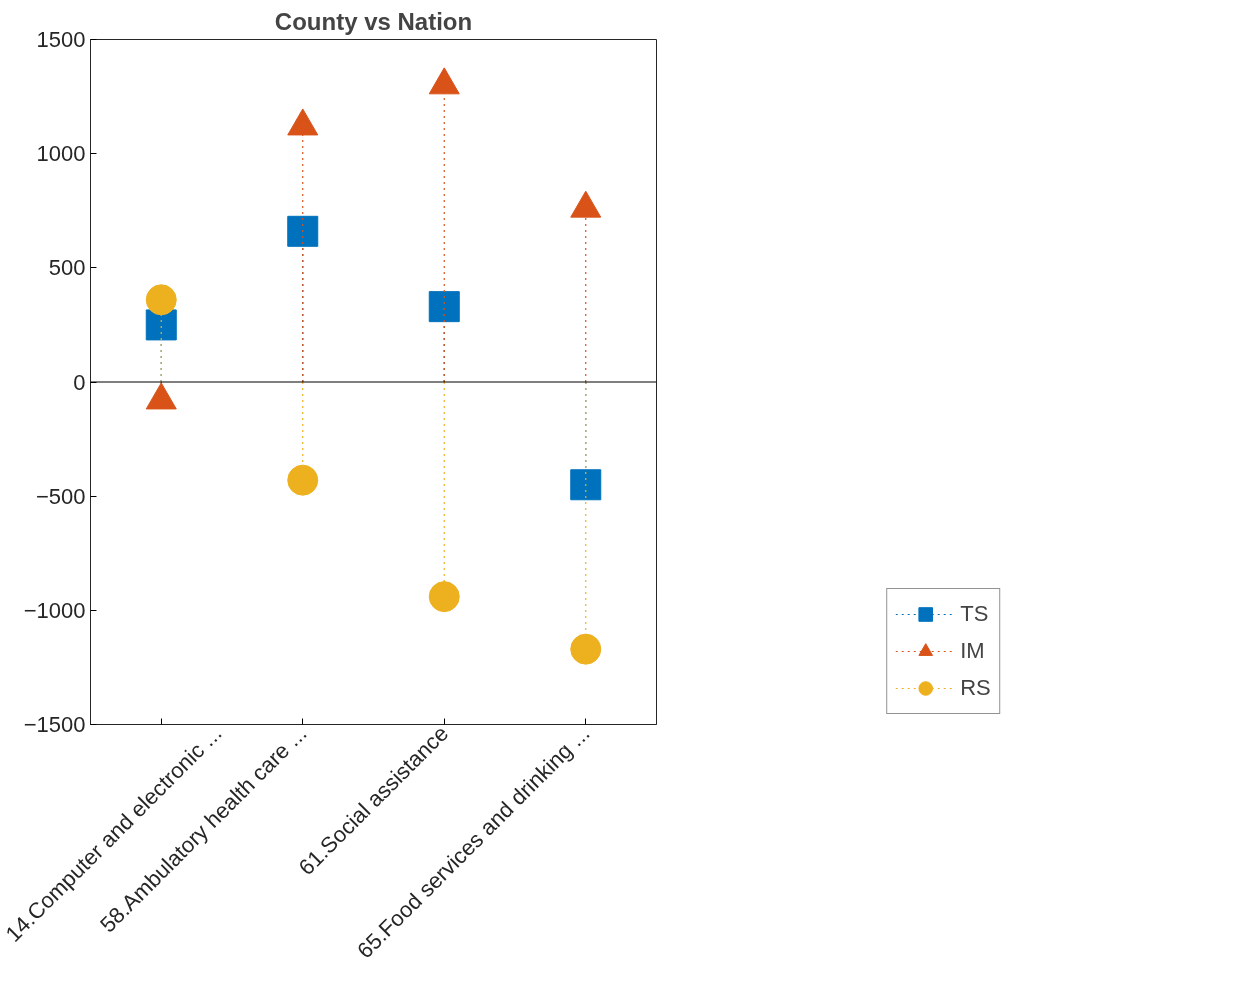  What do you see at coordinates (61, 154) in the screenshot?
I see `y-tick-label: 1000` at bounding box center [61, 154].